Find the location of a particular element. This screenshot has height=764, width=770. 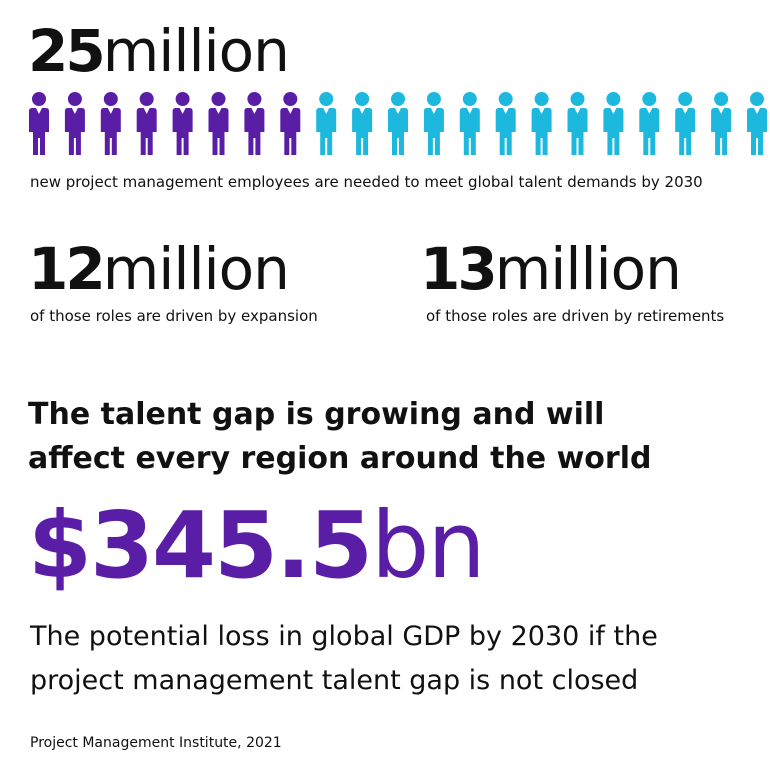

headline-figure: 25million is located at coordinates (159, 51).